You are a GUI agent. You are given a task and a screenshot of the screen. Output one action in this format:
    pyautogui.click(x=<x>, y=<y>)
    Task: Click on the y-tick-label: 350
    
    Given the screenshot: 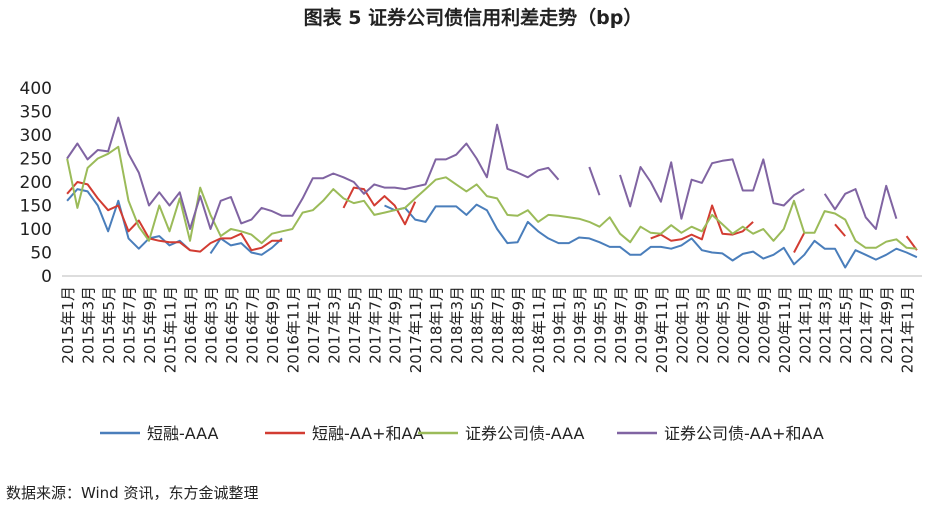 What is the action you would take?
    pyautogui.click(x=36, y=113)
    